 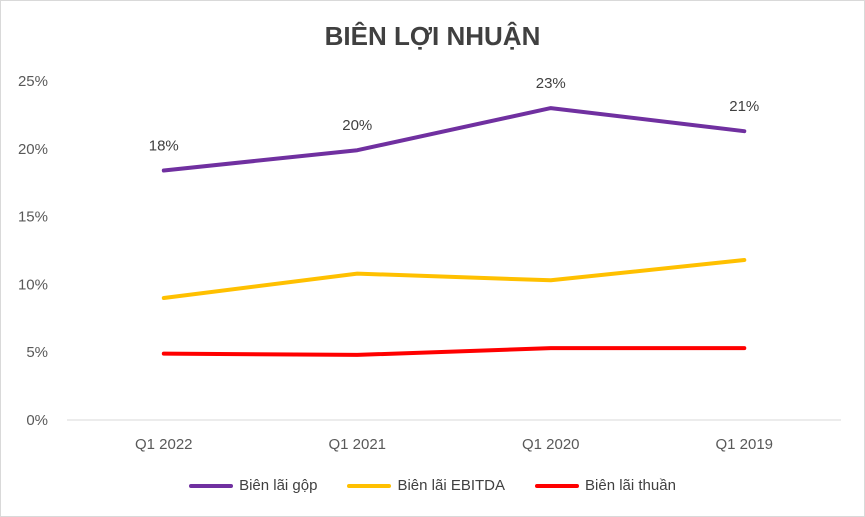 I want to click on y-tick-label: 25%, so click(x=33, y=81).